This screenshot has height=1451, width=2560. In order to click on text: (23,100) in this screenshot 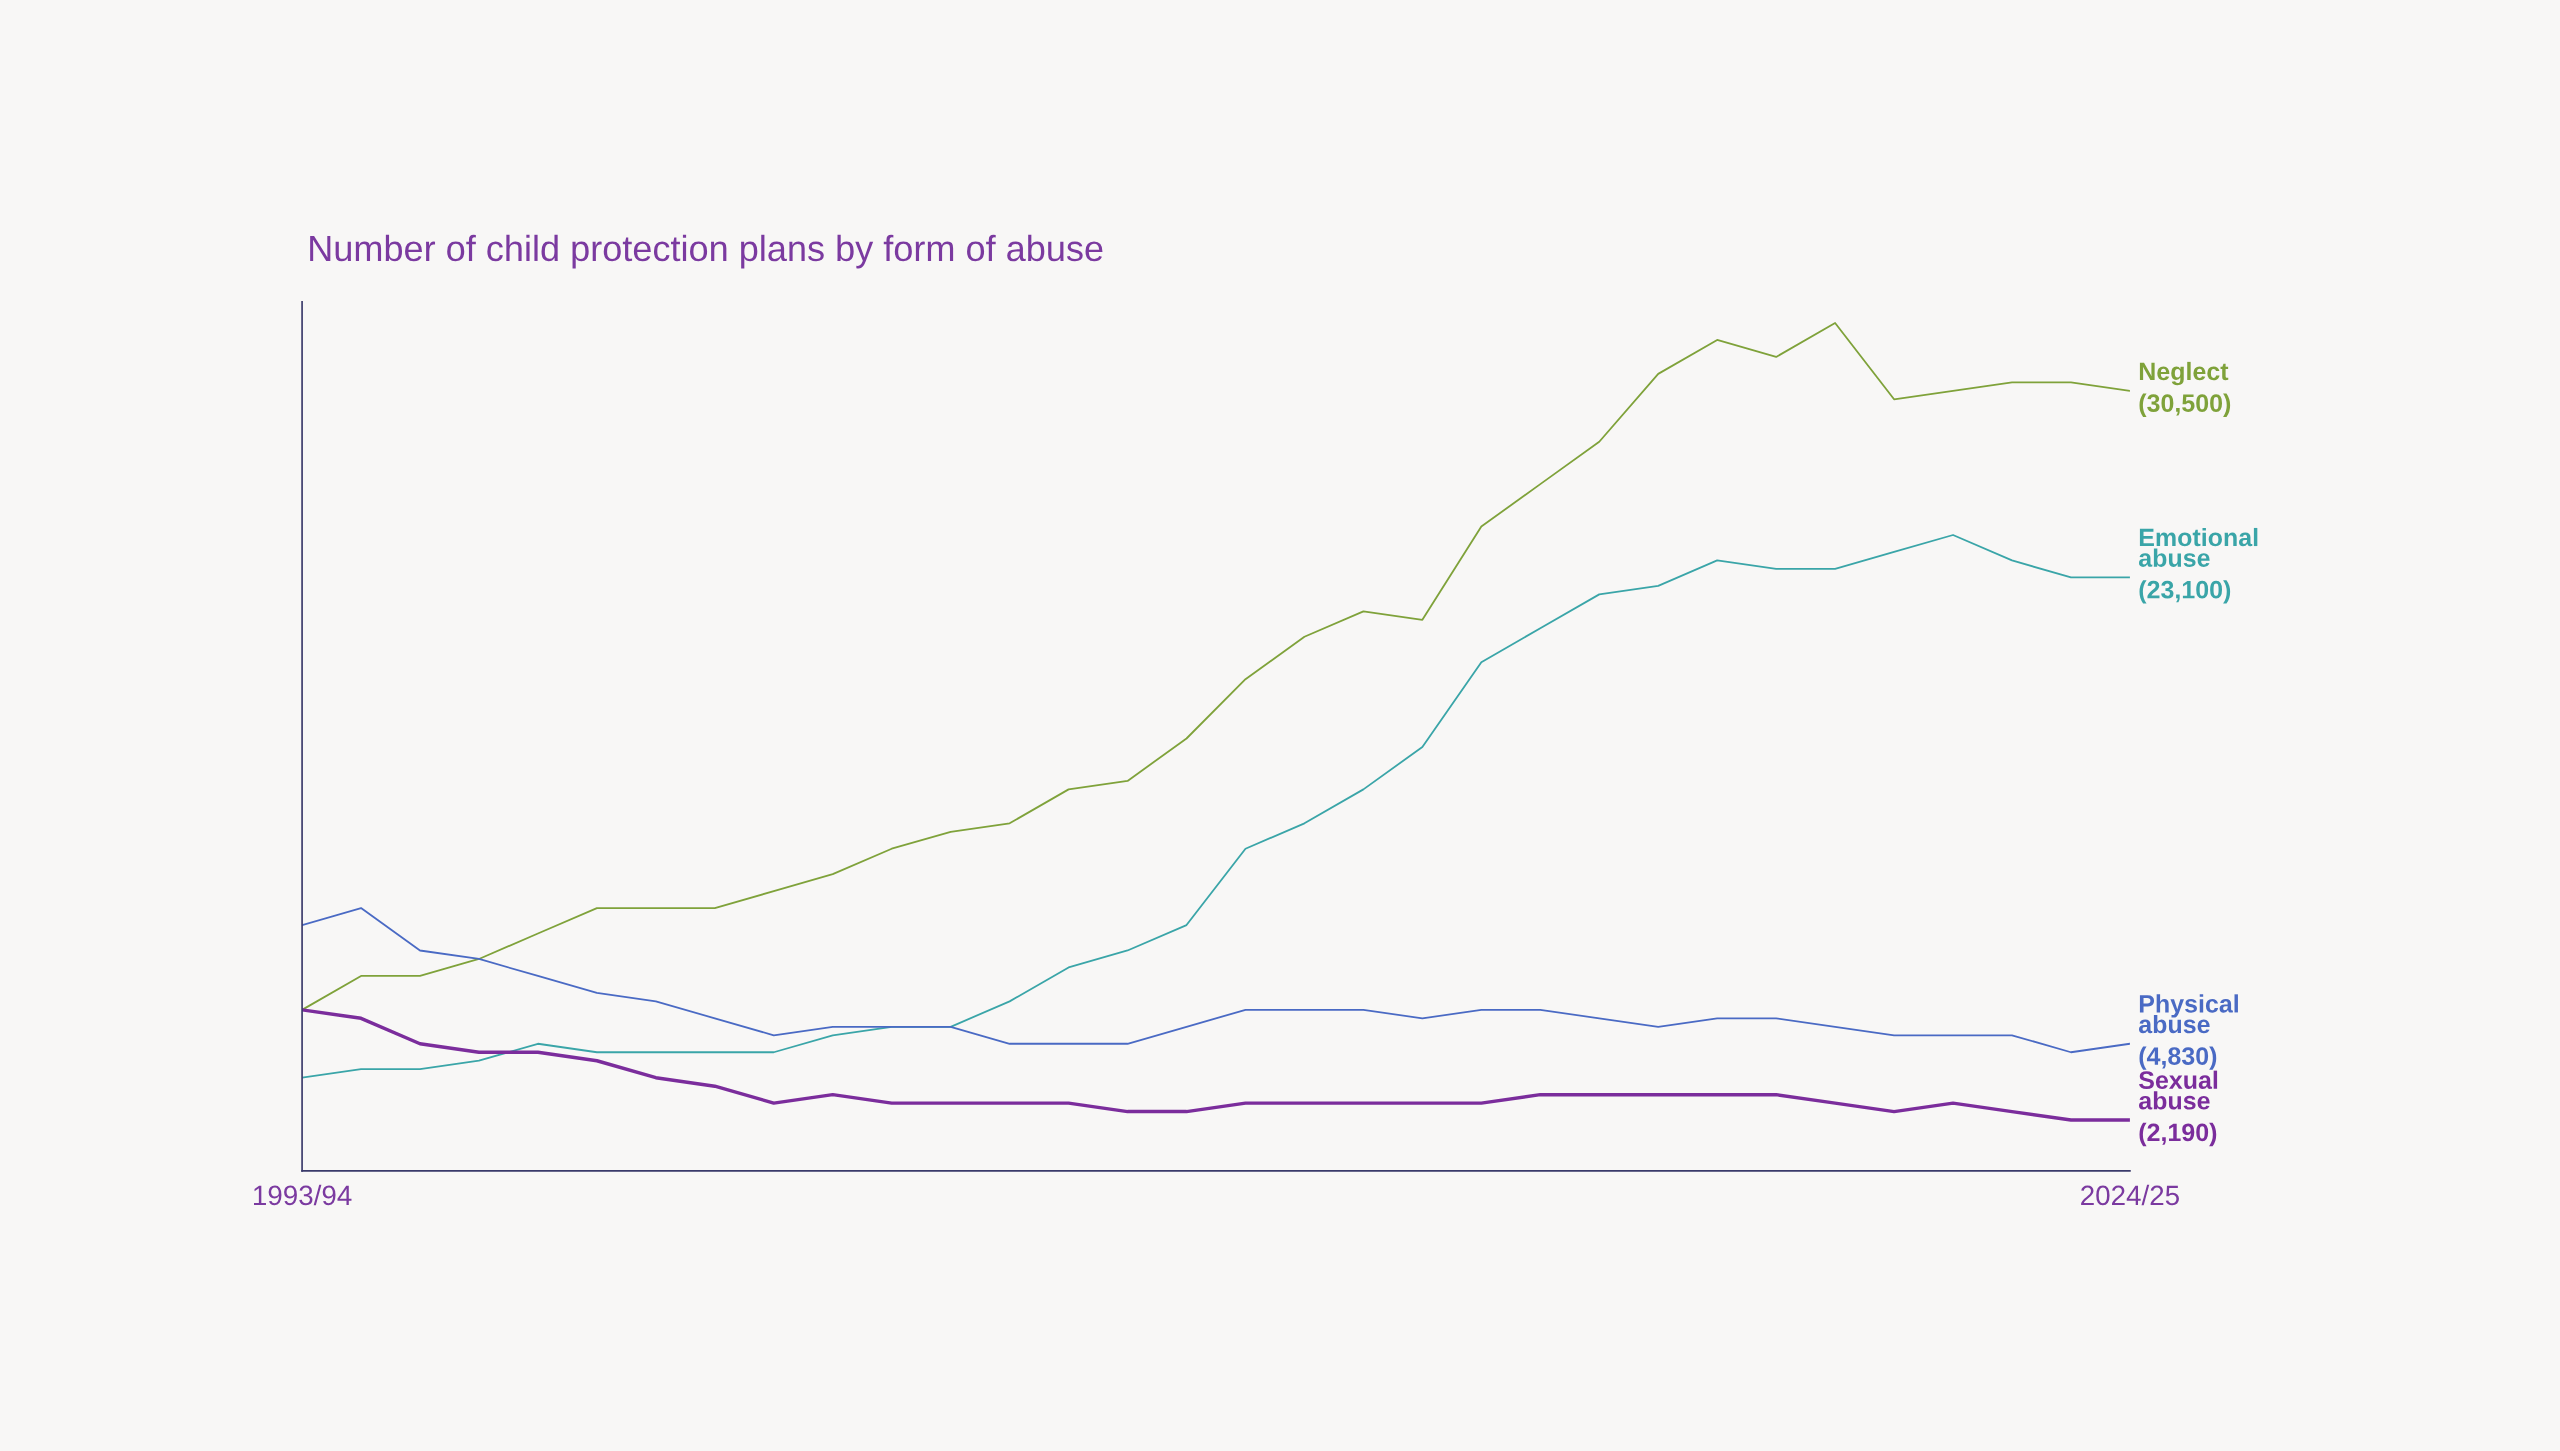, I will do `click(2185, 592)`.